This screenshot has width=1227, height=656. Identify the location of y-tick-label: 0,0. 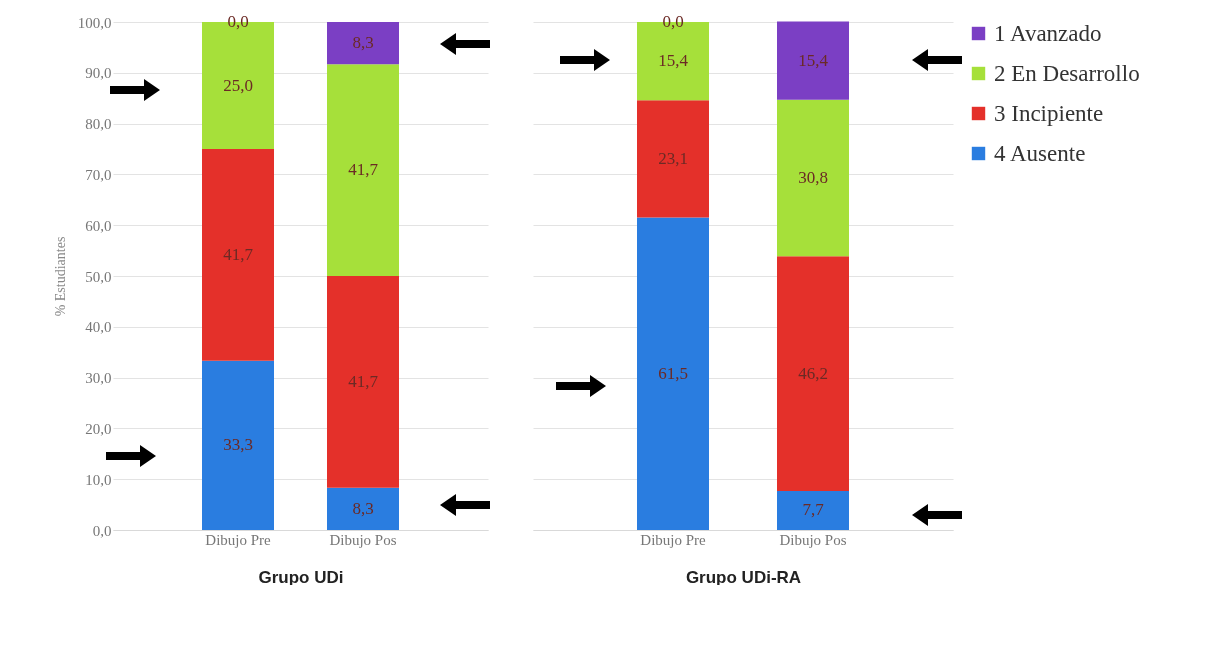
(102, 530).